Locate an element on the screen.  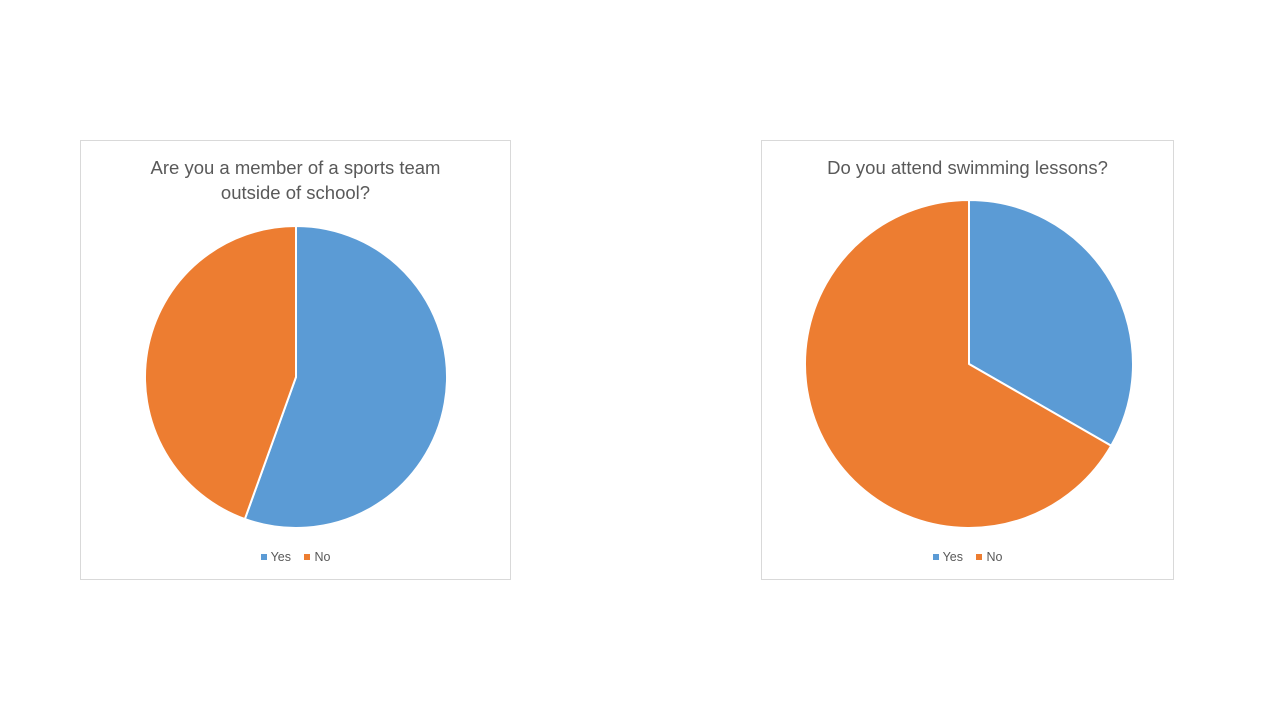
chart-title-line: Do you attend swimming lessons? is located at coordinates (967, 167).